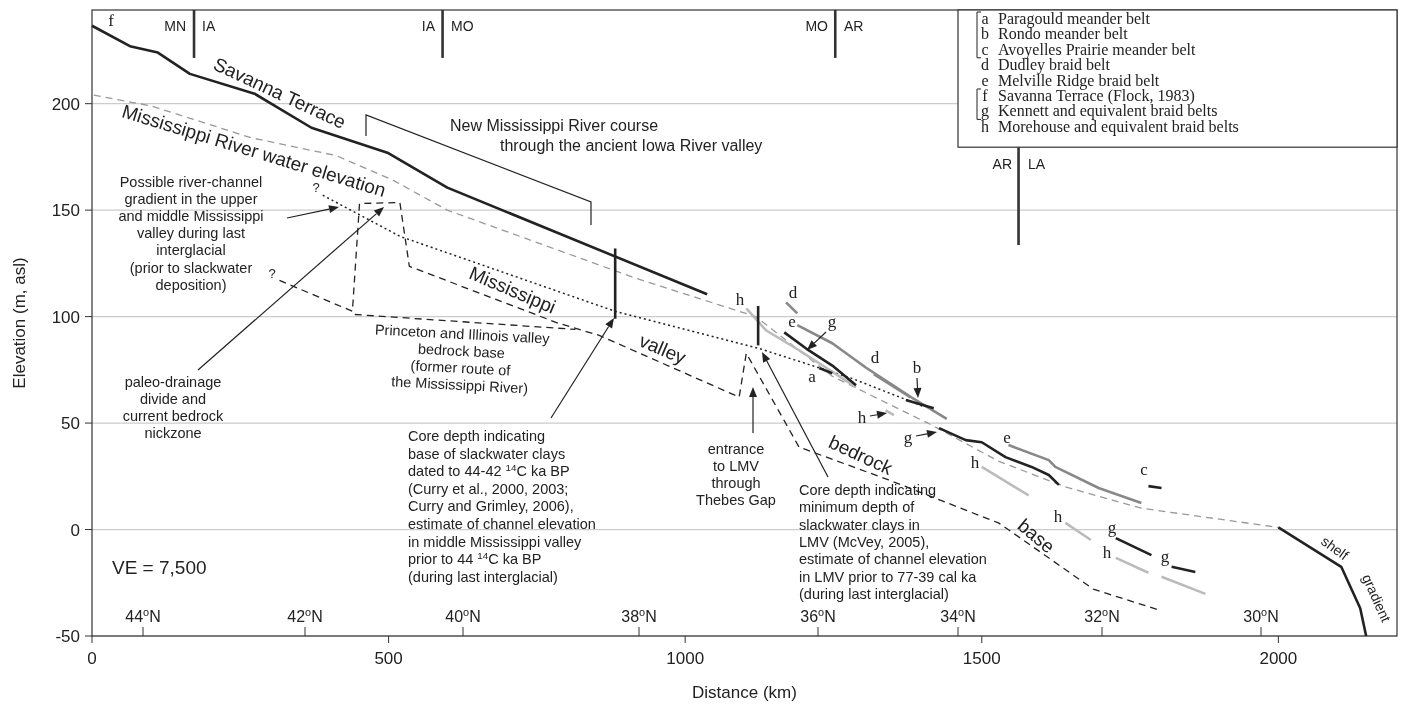 Image resolution: width=1404 pixels, height=713 pixels. Describe the element at coordinates (67, 636) in the screenshot. I see `y-tick-label: -50` at that location.